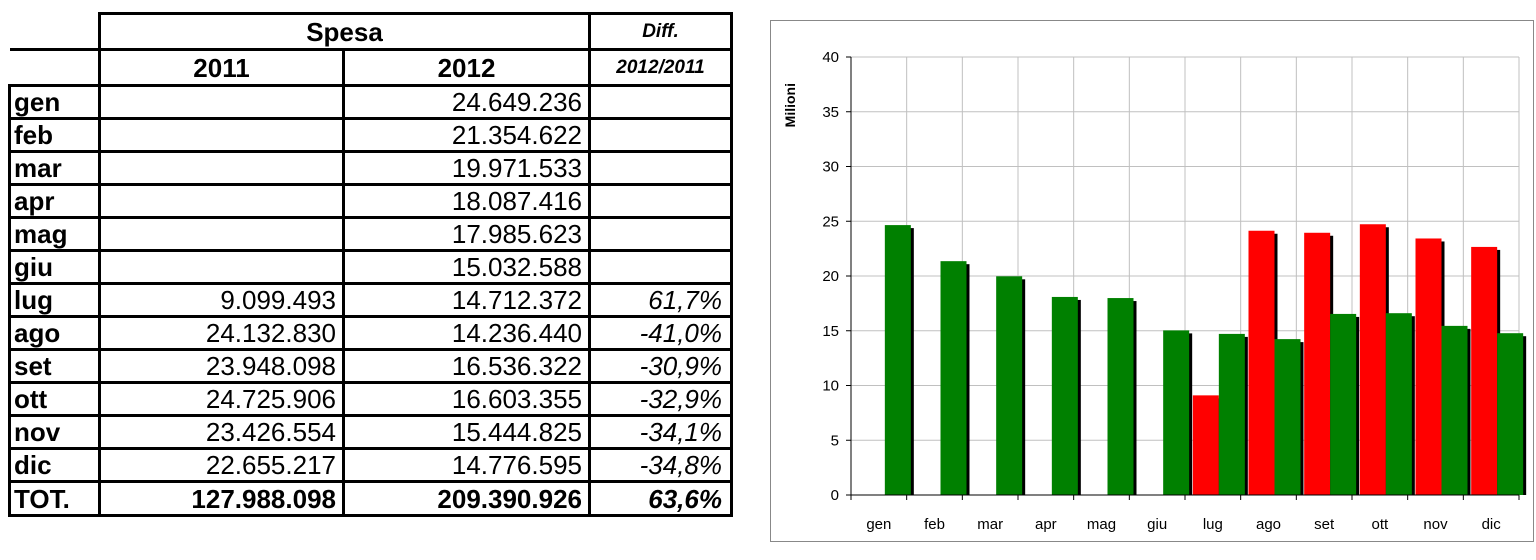  I want to click on table-header-row-2: 2011 2012 2012/2011, so click(371, 67).